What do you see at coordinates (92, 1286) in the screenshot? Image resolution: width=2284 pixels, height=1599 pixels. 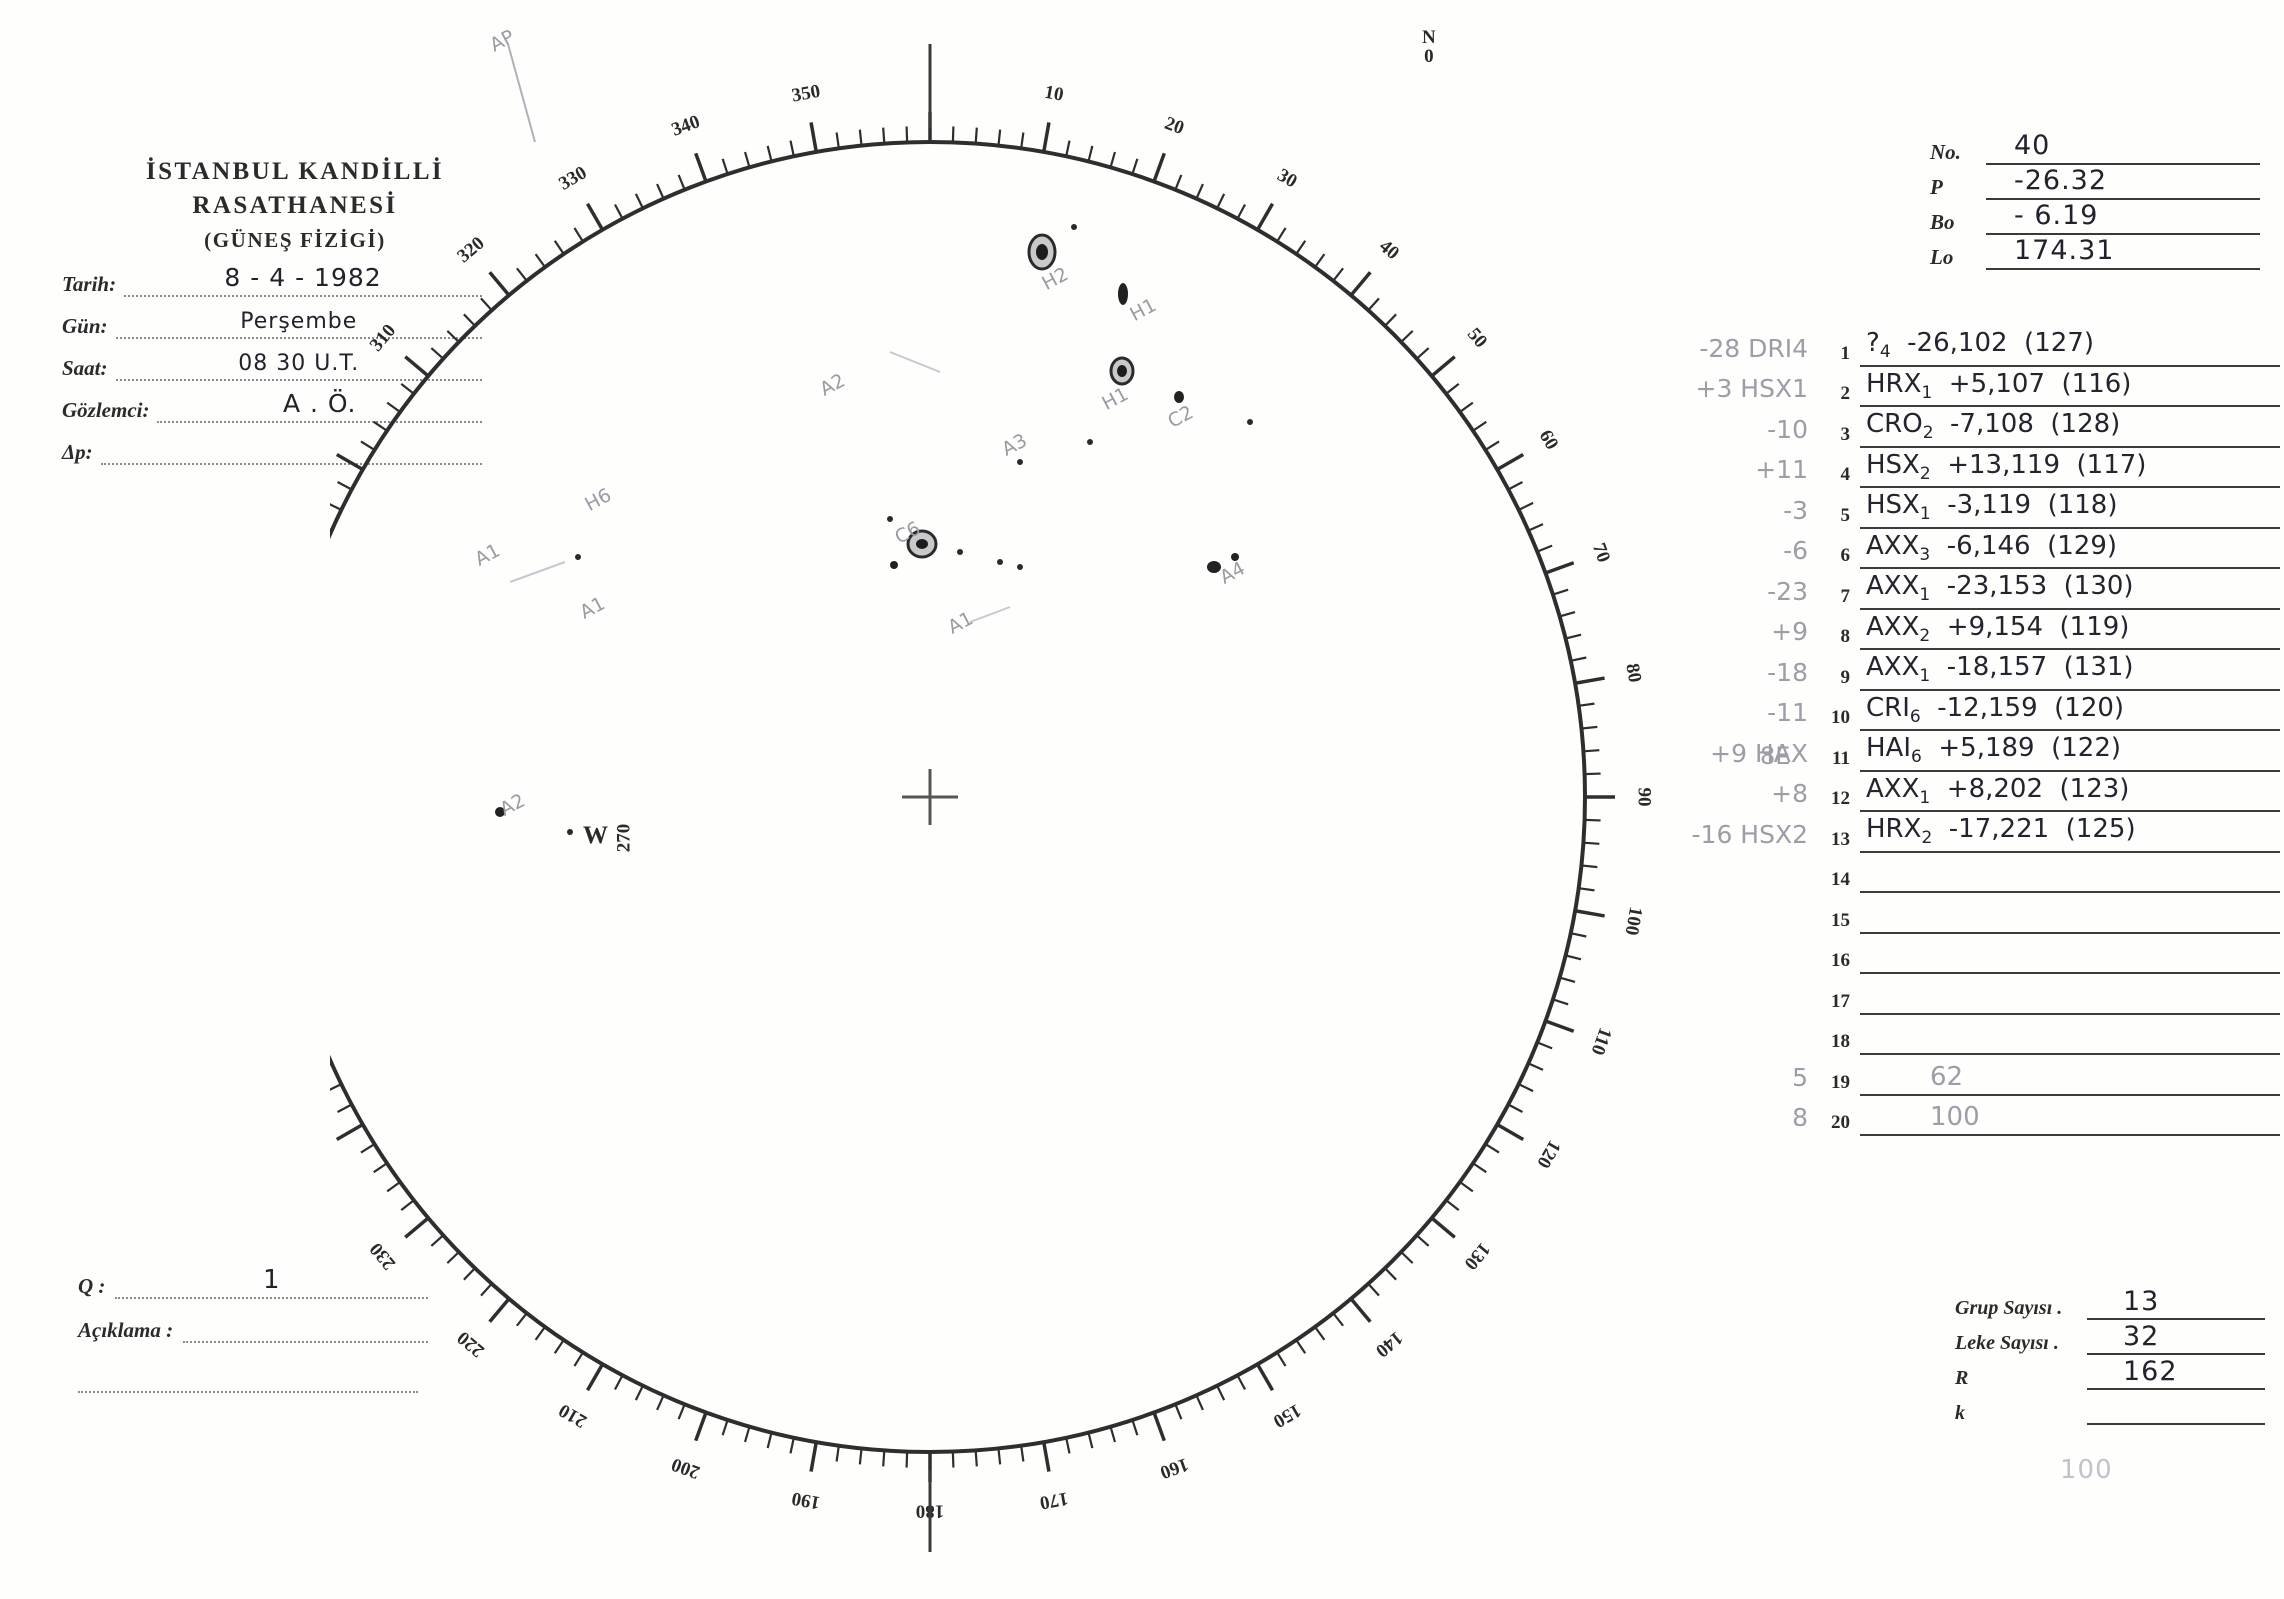 I see `label-q: Q :` at bounding box center [92, 1286].